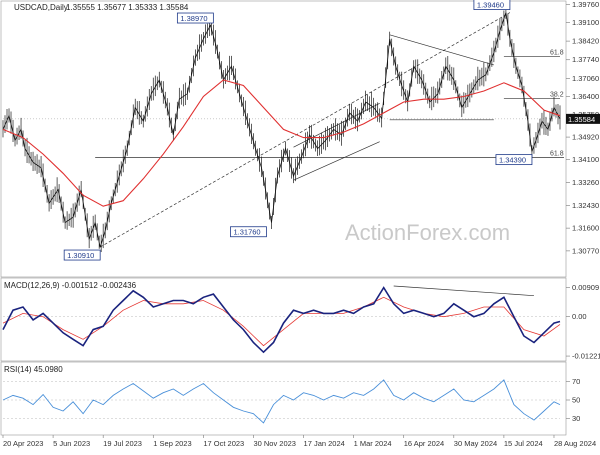 Image resolution: width=600 pixels, height=455 pixels. I want to click on price-annotation-label: 1.39460, so click(490, 5).